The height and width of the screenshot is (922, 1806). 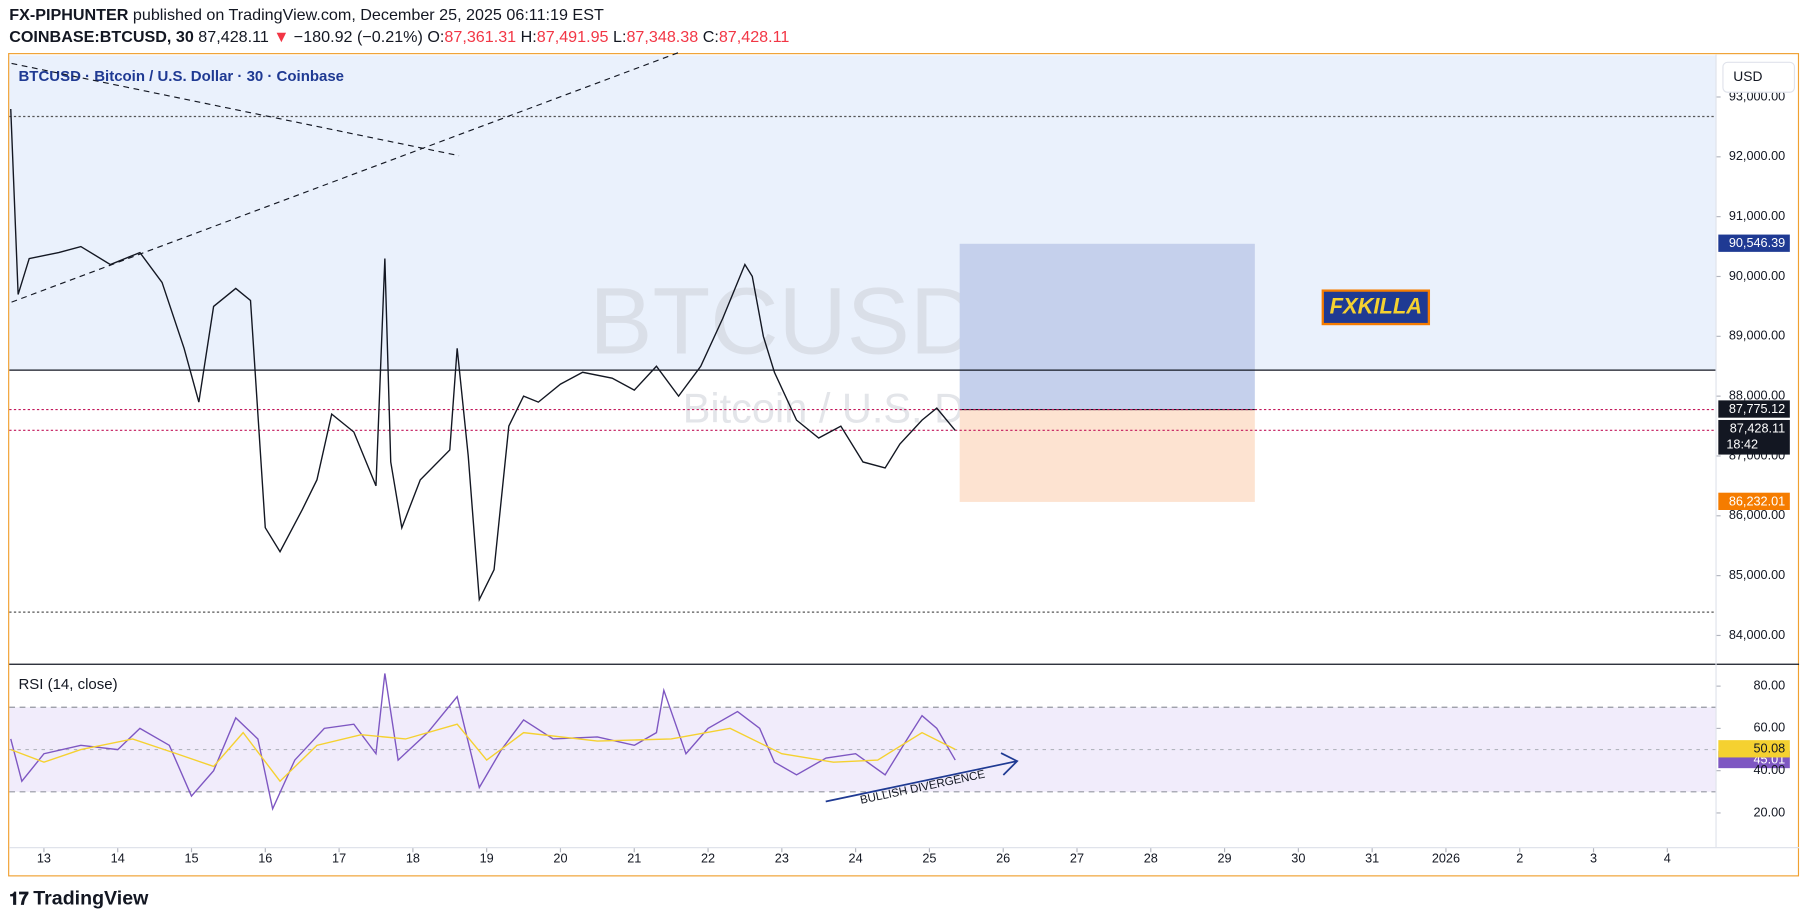 I want to click on h-label: H:, so click(x=529, y=37).